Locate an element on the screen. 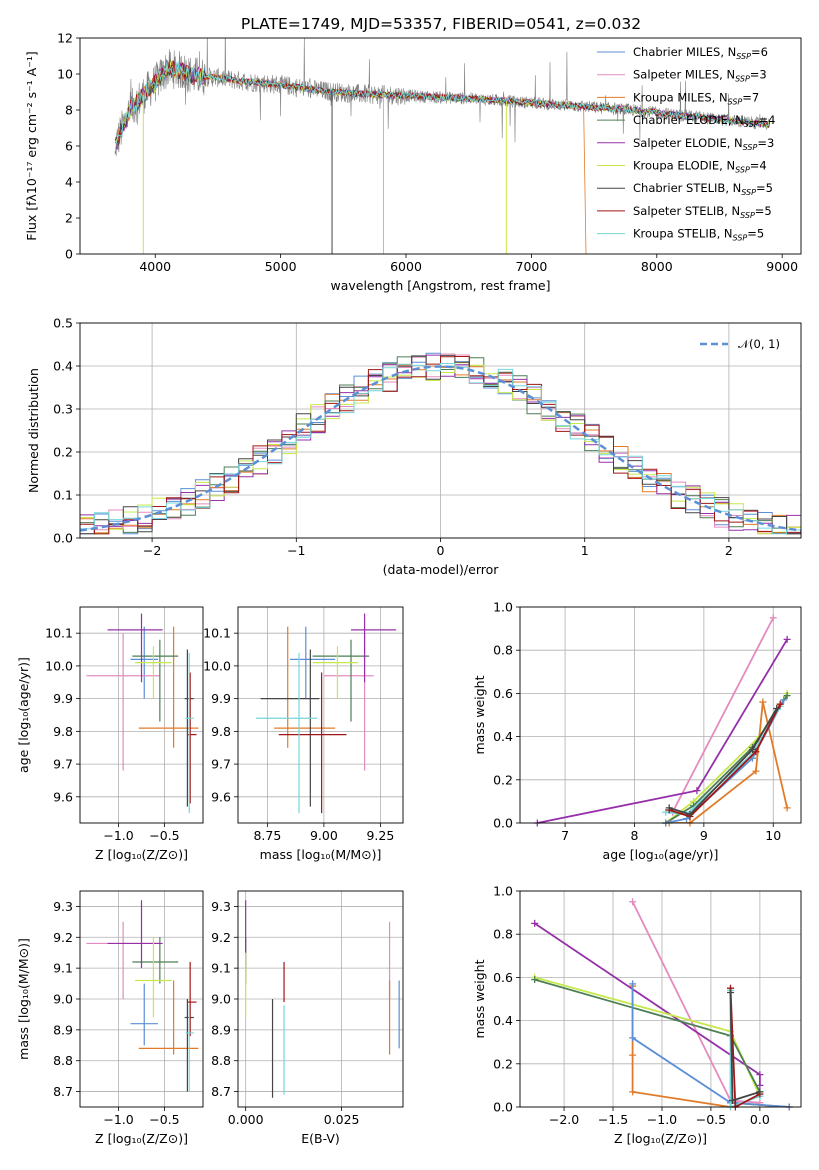  mass_vs_Z-ytick-label: 9.1 is located at coordinates (63, 968).